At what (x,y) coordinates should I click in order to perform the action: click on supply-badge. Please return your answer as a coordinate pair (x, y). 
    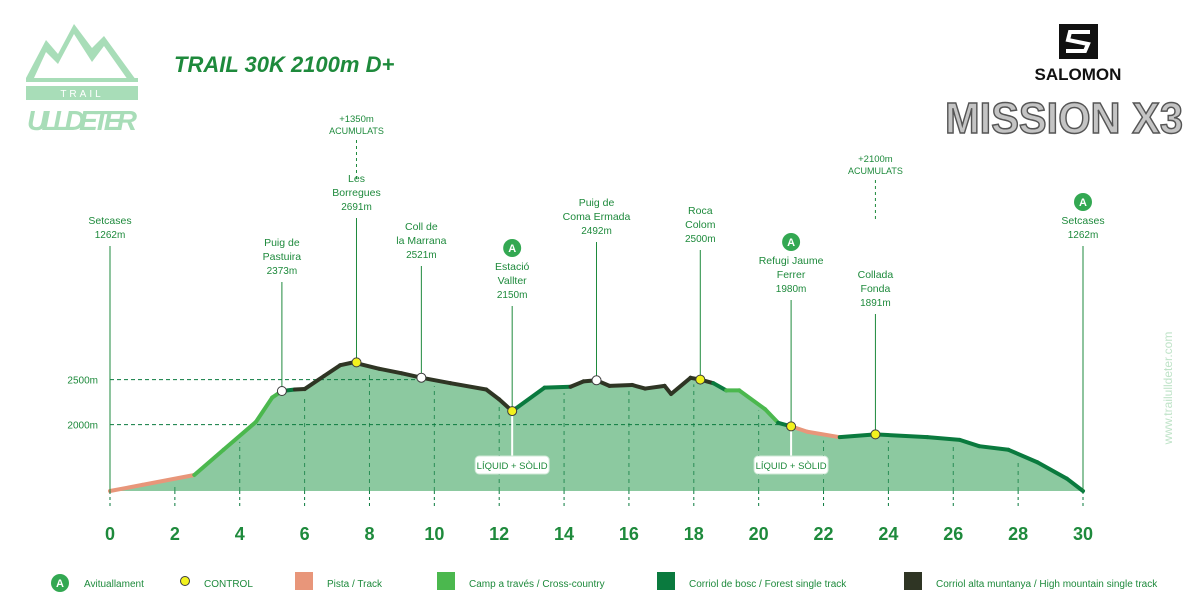
    Looking at the image, I should click on (791, 465).